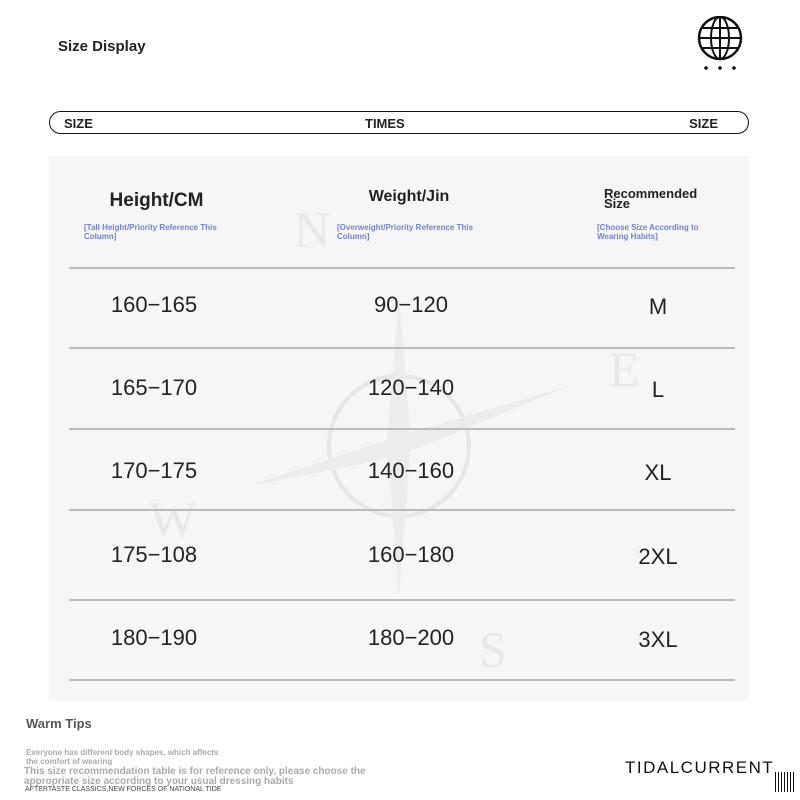 The width and height of the screenshot is (800, 800). What do you see at coordinates (411, 304) in the screenshot?
I see `weight-cell: 90−120` at bounding box center [411, 304].